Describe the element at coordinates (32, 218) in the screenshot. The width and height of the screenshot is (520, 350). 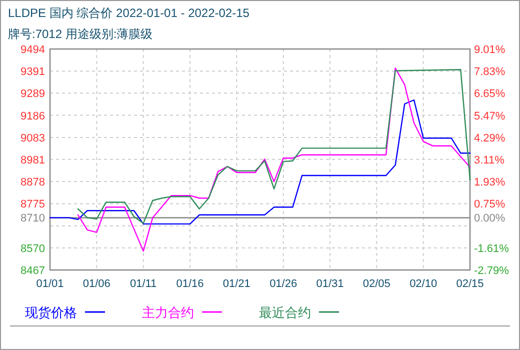
I see `y-tick-label: 8710` at that location.